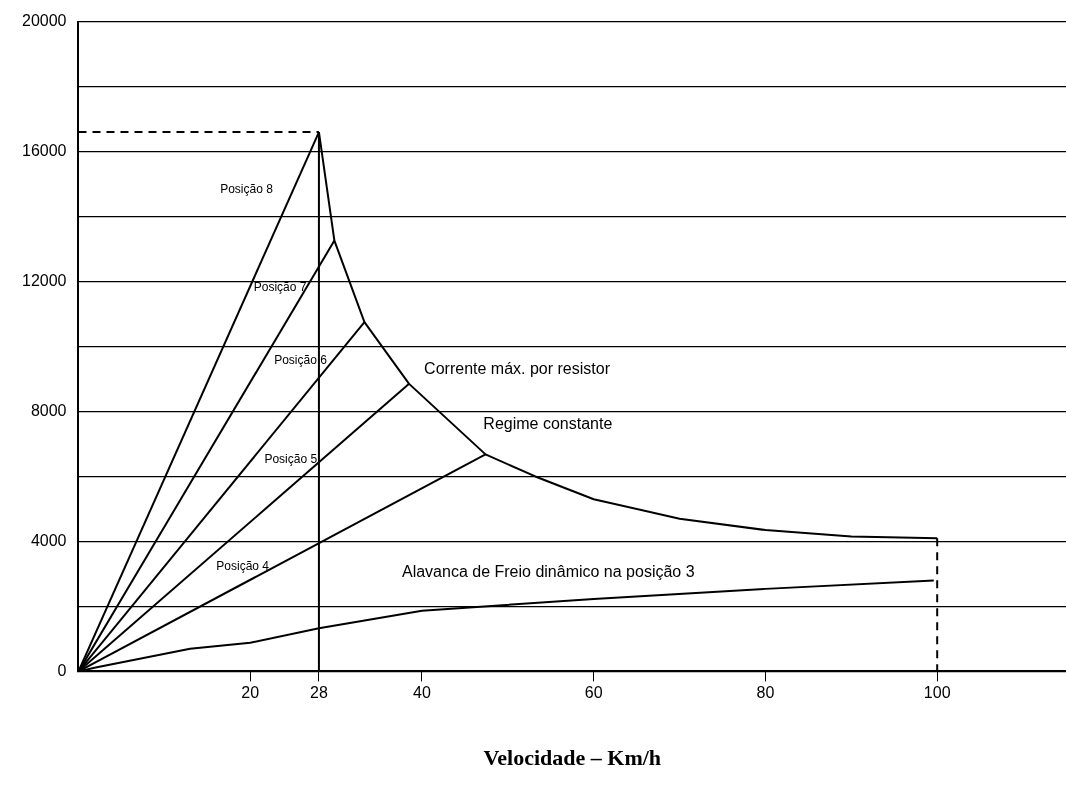  I want to click on y-tick-label: 20000, so click(44, 21).